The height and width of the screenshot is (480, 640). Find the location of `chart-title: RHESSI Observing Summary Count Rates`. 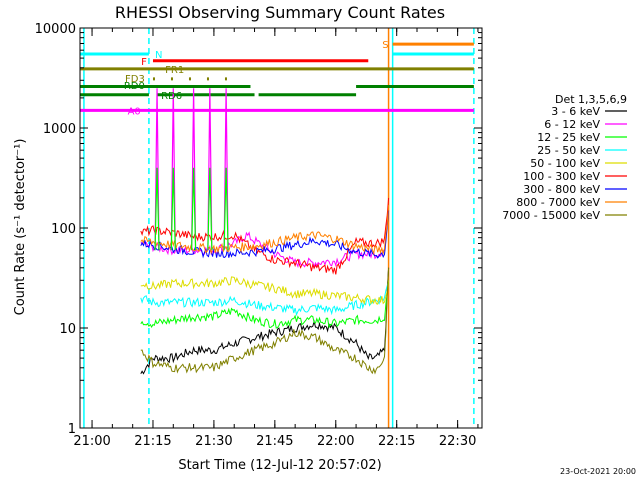

chart-title: RHESSI Observing Summary Count Rates is located at coordinates (280, 12).